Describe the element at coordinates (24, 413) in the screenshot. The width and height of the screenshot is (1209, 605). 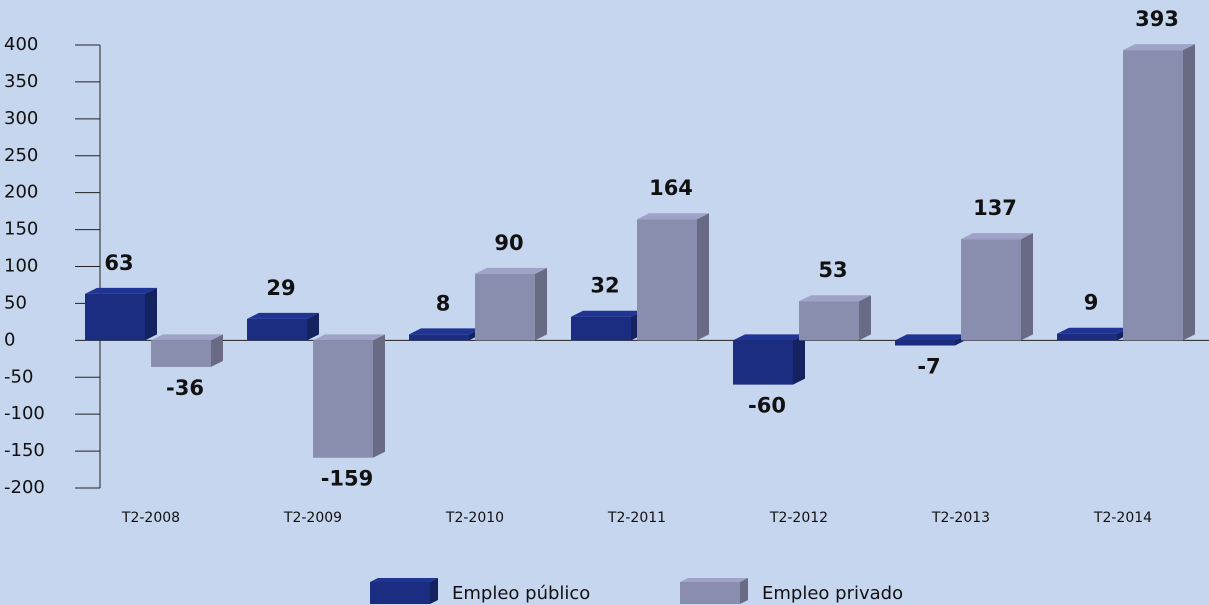
I see `y-tick-label: -100` at that location.